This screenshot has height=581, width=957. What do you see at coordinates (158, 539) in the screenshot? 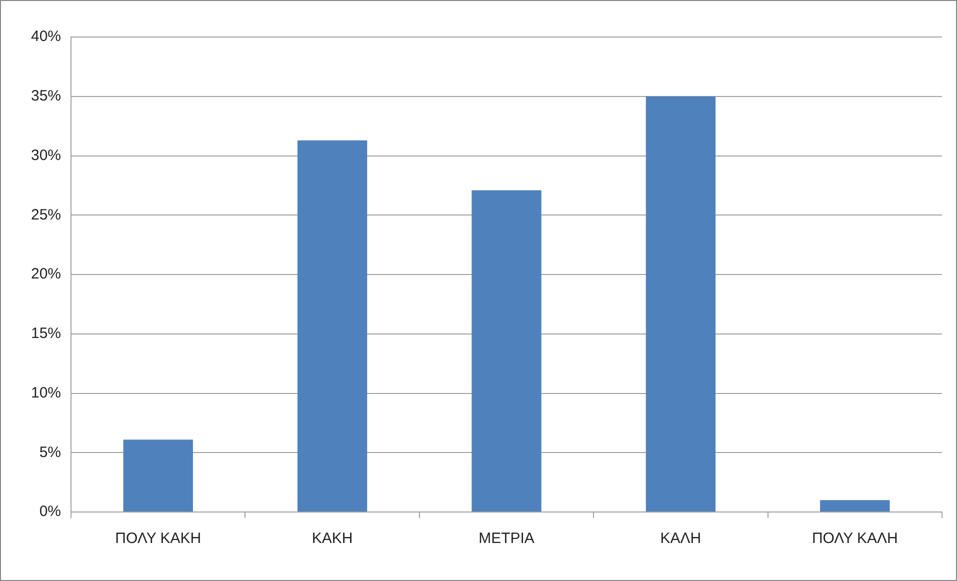
I see `x-tick-label: ΠΟΛΥ ΚΑΚΗ` at bounding box center [158, 539].